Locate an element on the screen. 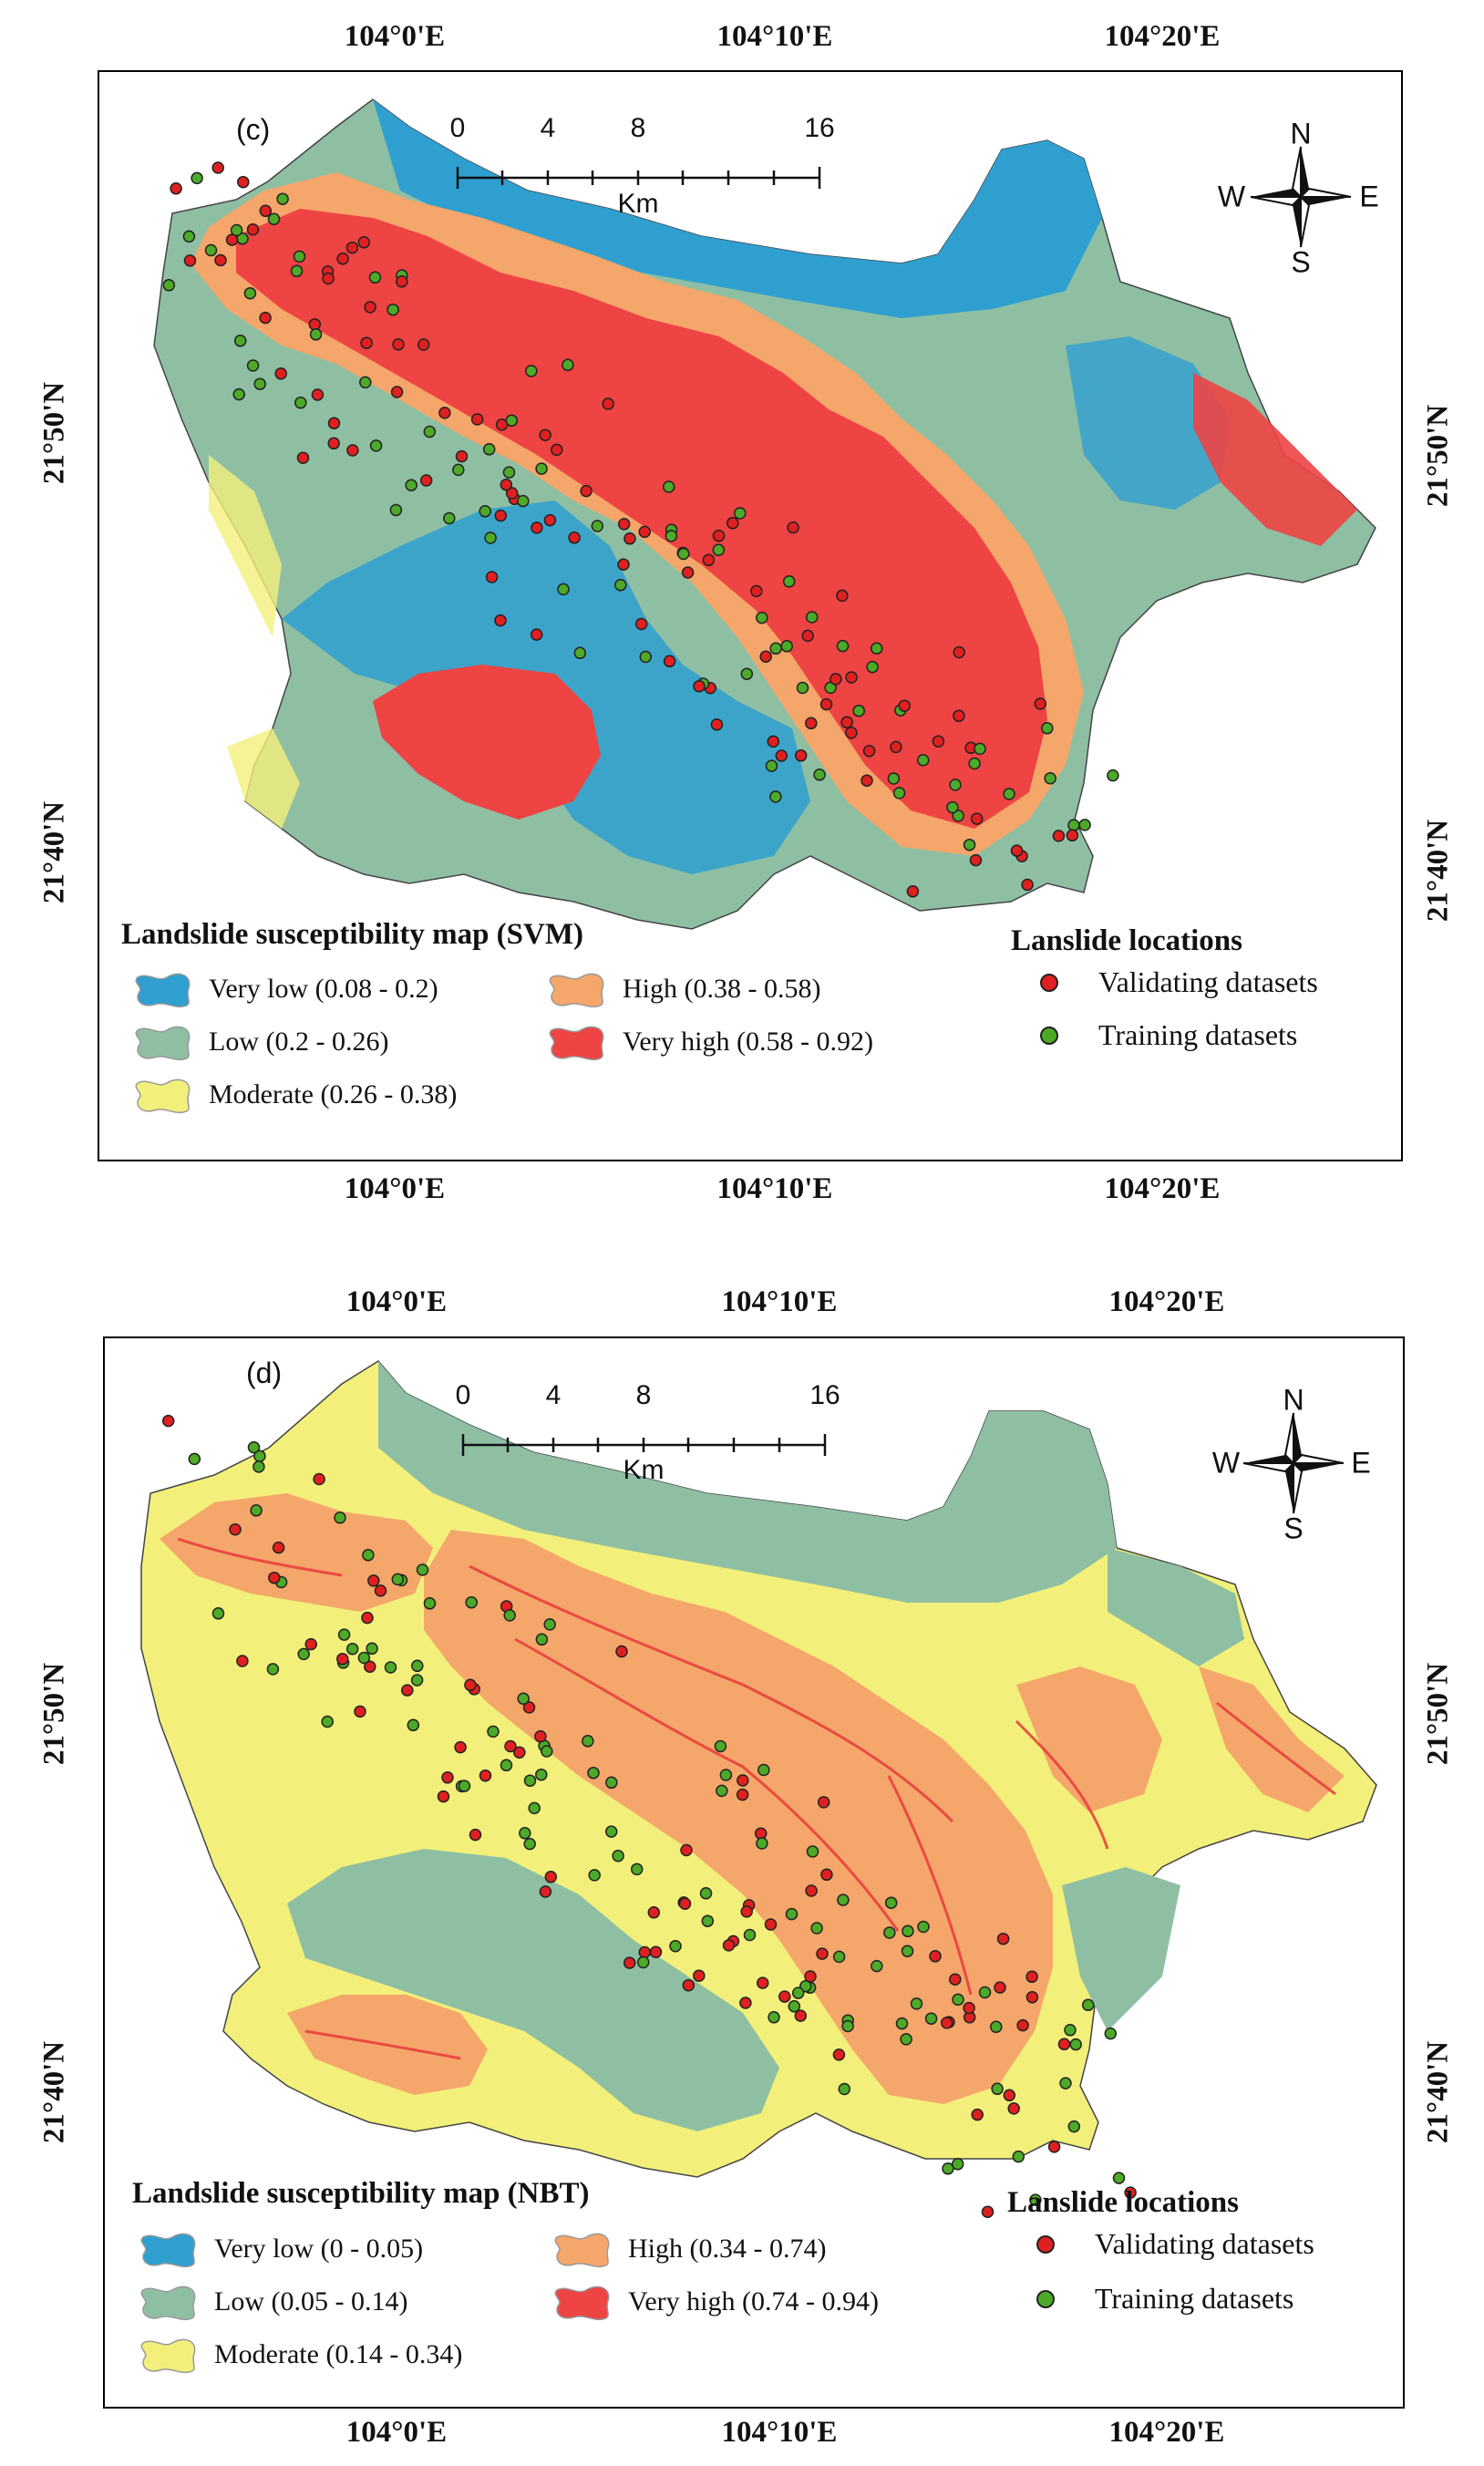  scale-unit-d: Km is located at coordinates (644, 1470).